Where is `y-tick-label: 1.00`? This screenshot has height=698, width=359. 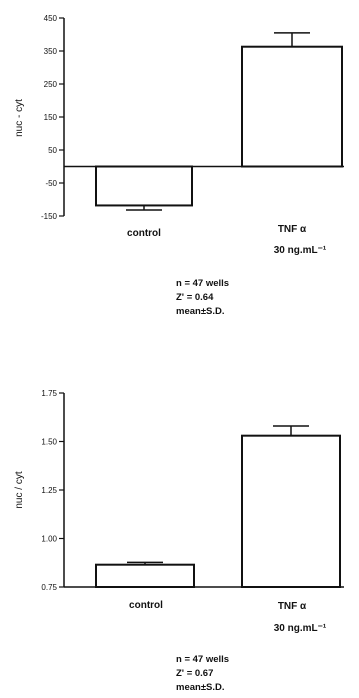 y-tick-label: 1.00 is located at coordinates (49, 539).